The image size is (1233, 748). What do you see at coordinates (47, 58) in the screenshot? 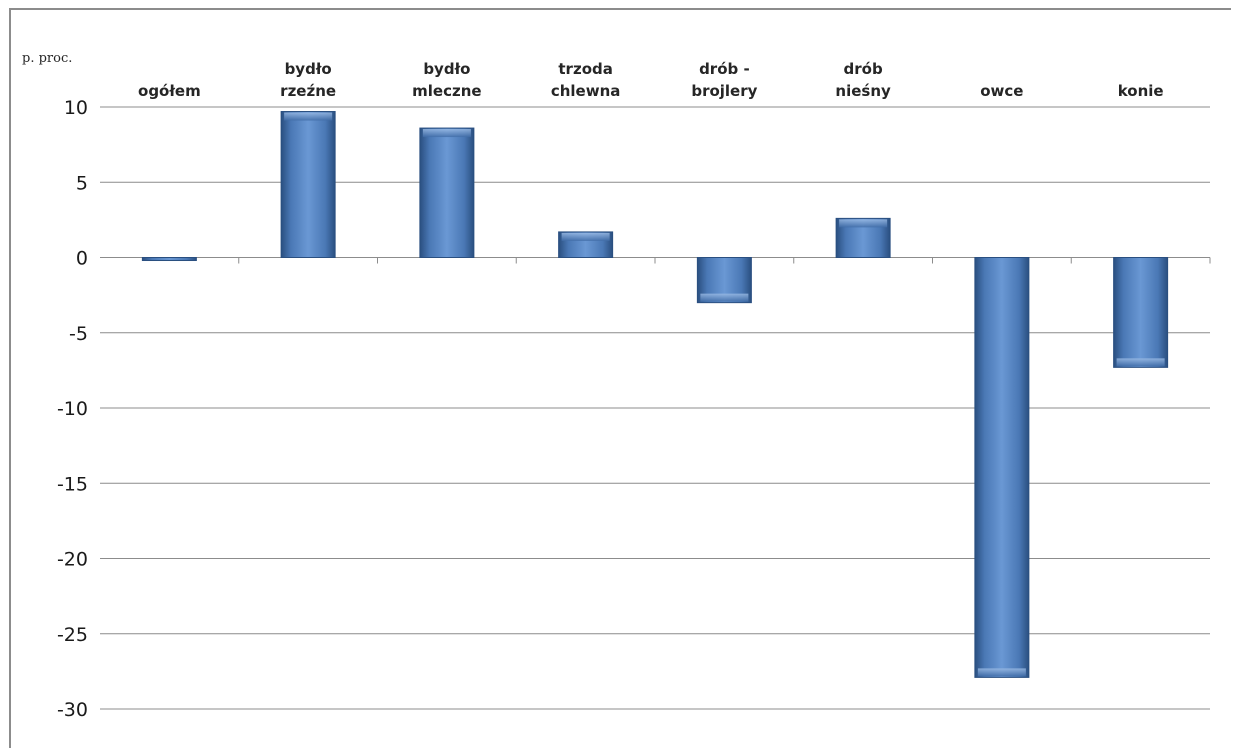
I see `y-axis-unit-label: p. proc.` at bounding box center [47, 58].